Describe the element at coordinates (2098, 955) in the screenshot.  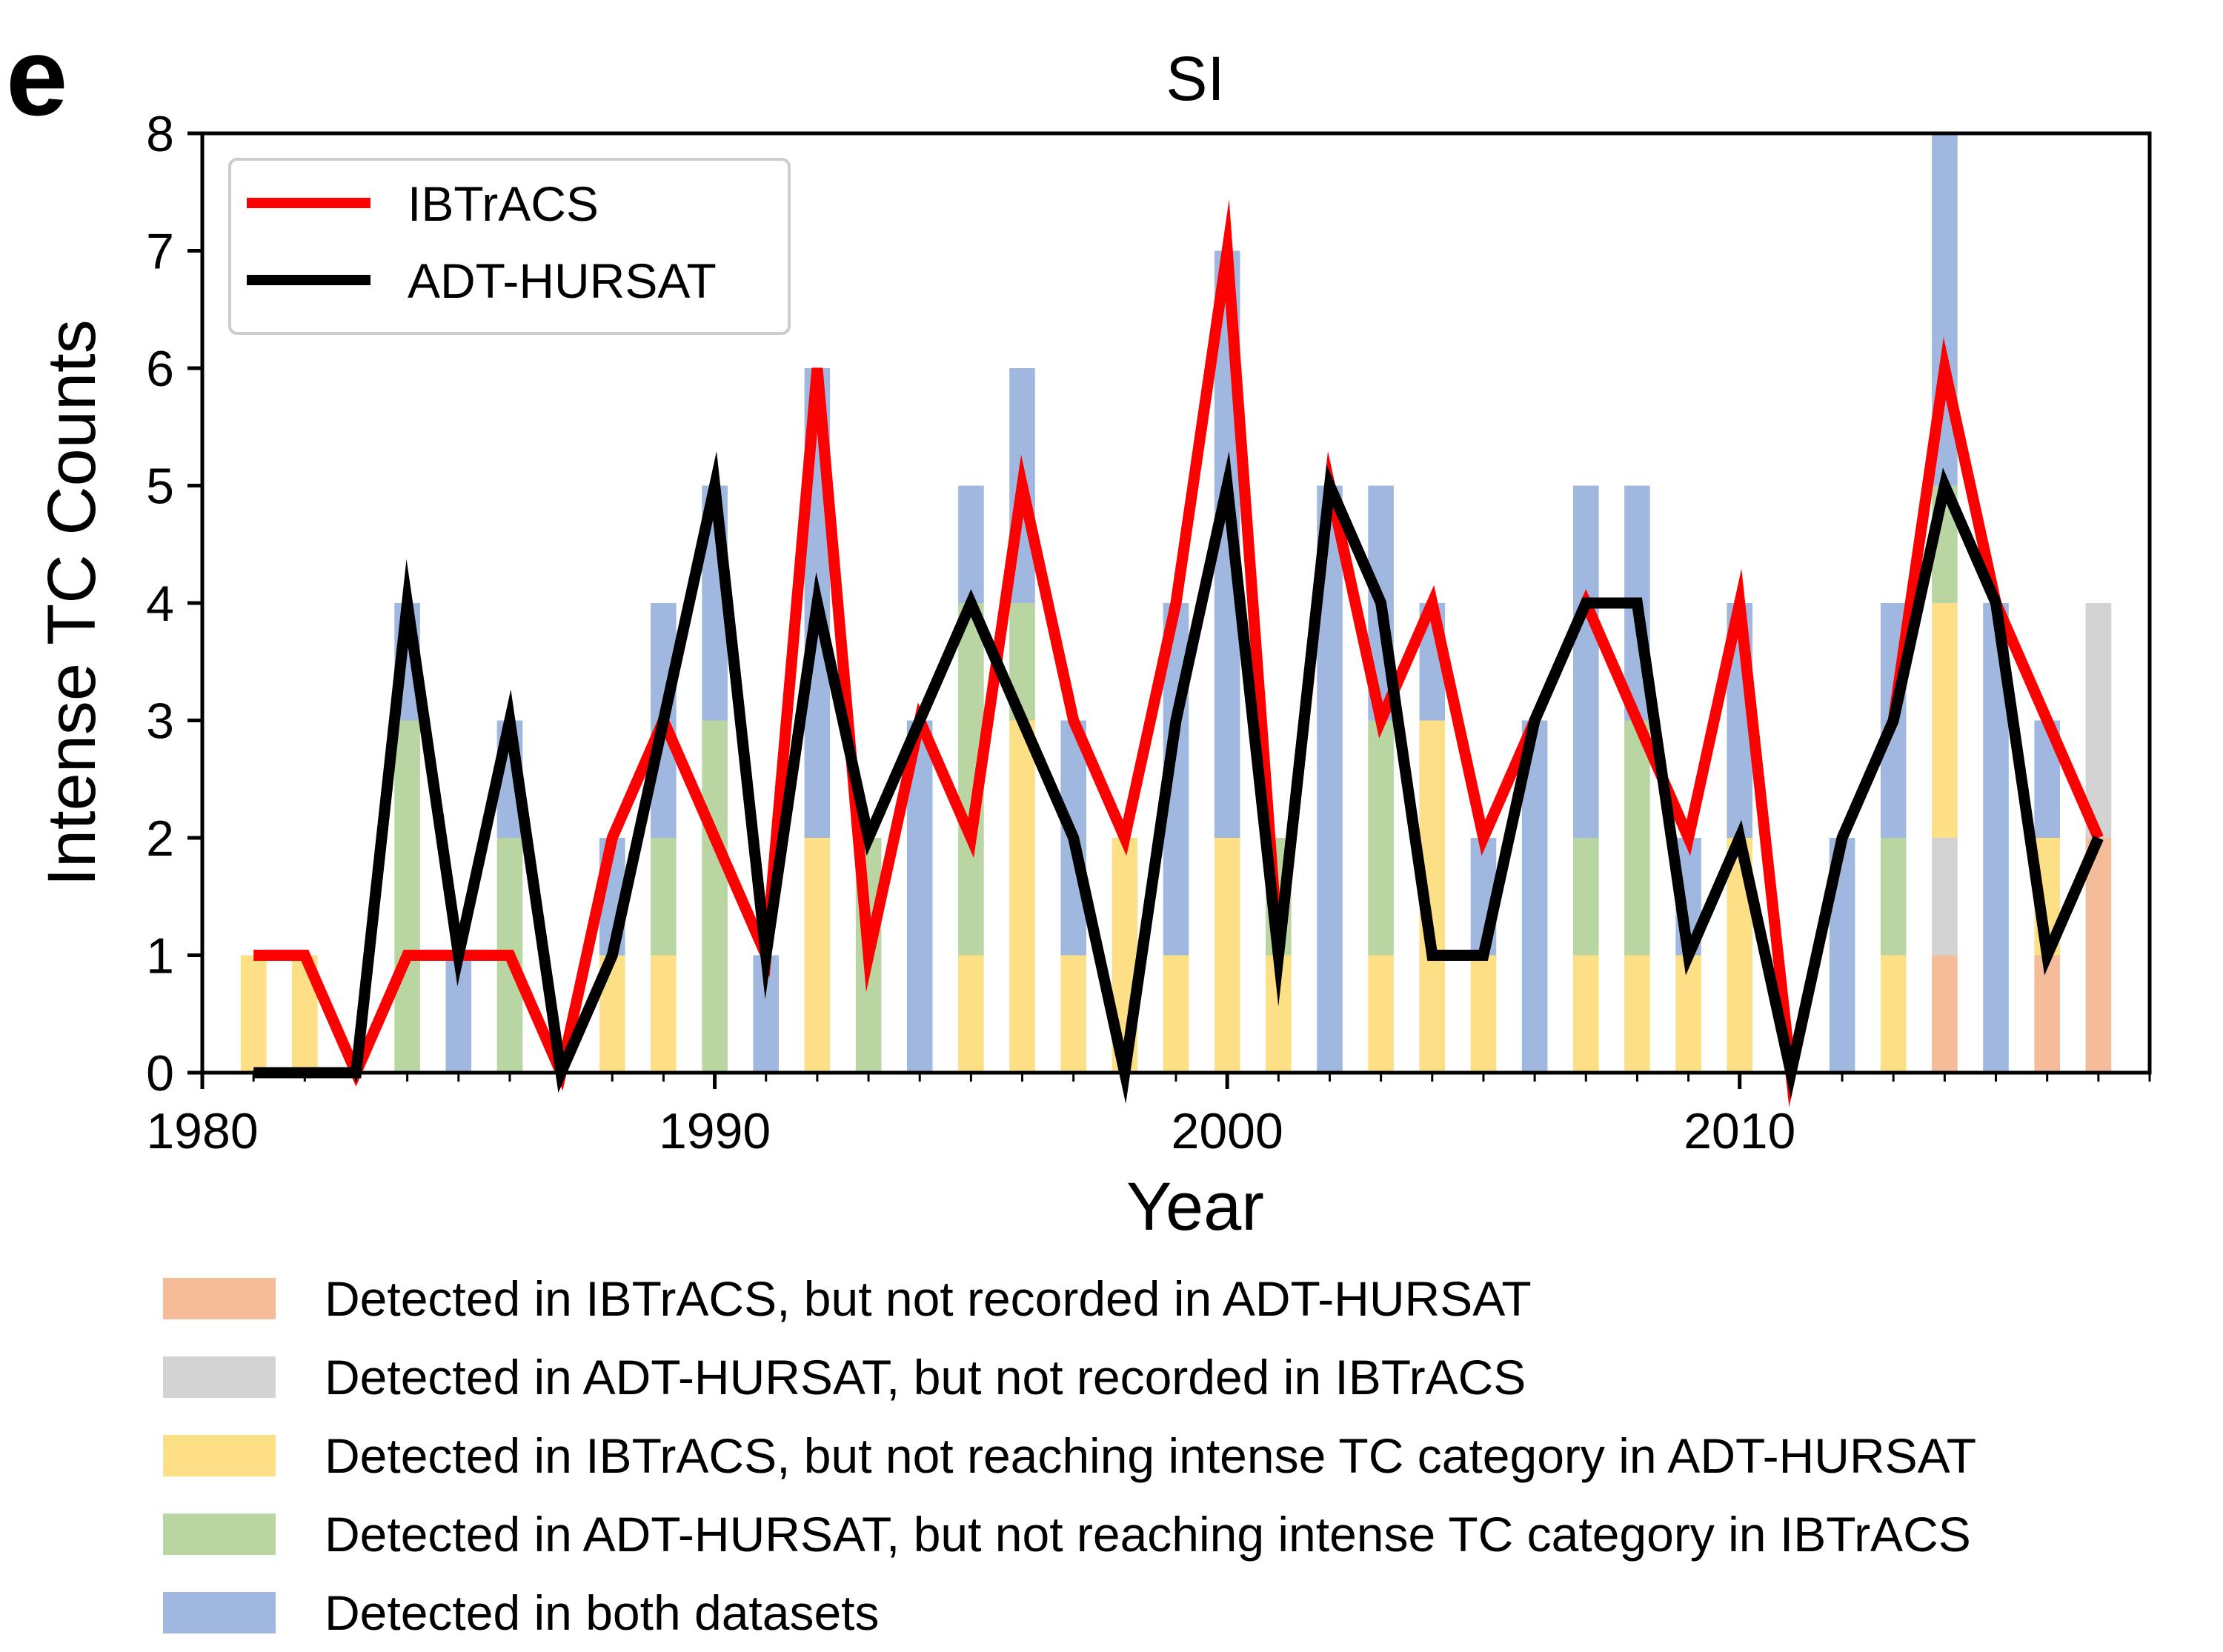
I see `bar-ibtracs_only-2017` at that location.